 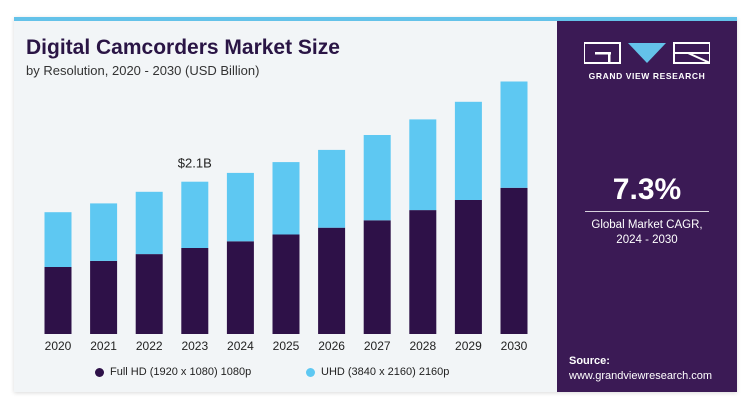 What do you see at coordinates (149, 294) in the screenshot?
I see `bar-full-hd-2022` at bounding box center [149, 294].